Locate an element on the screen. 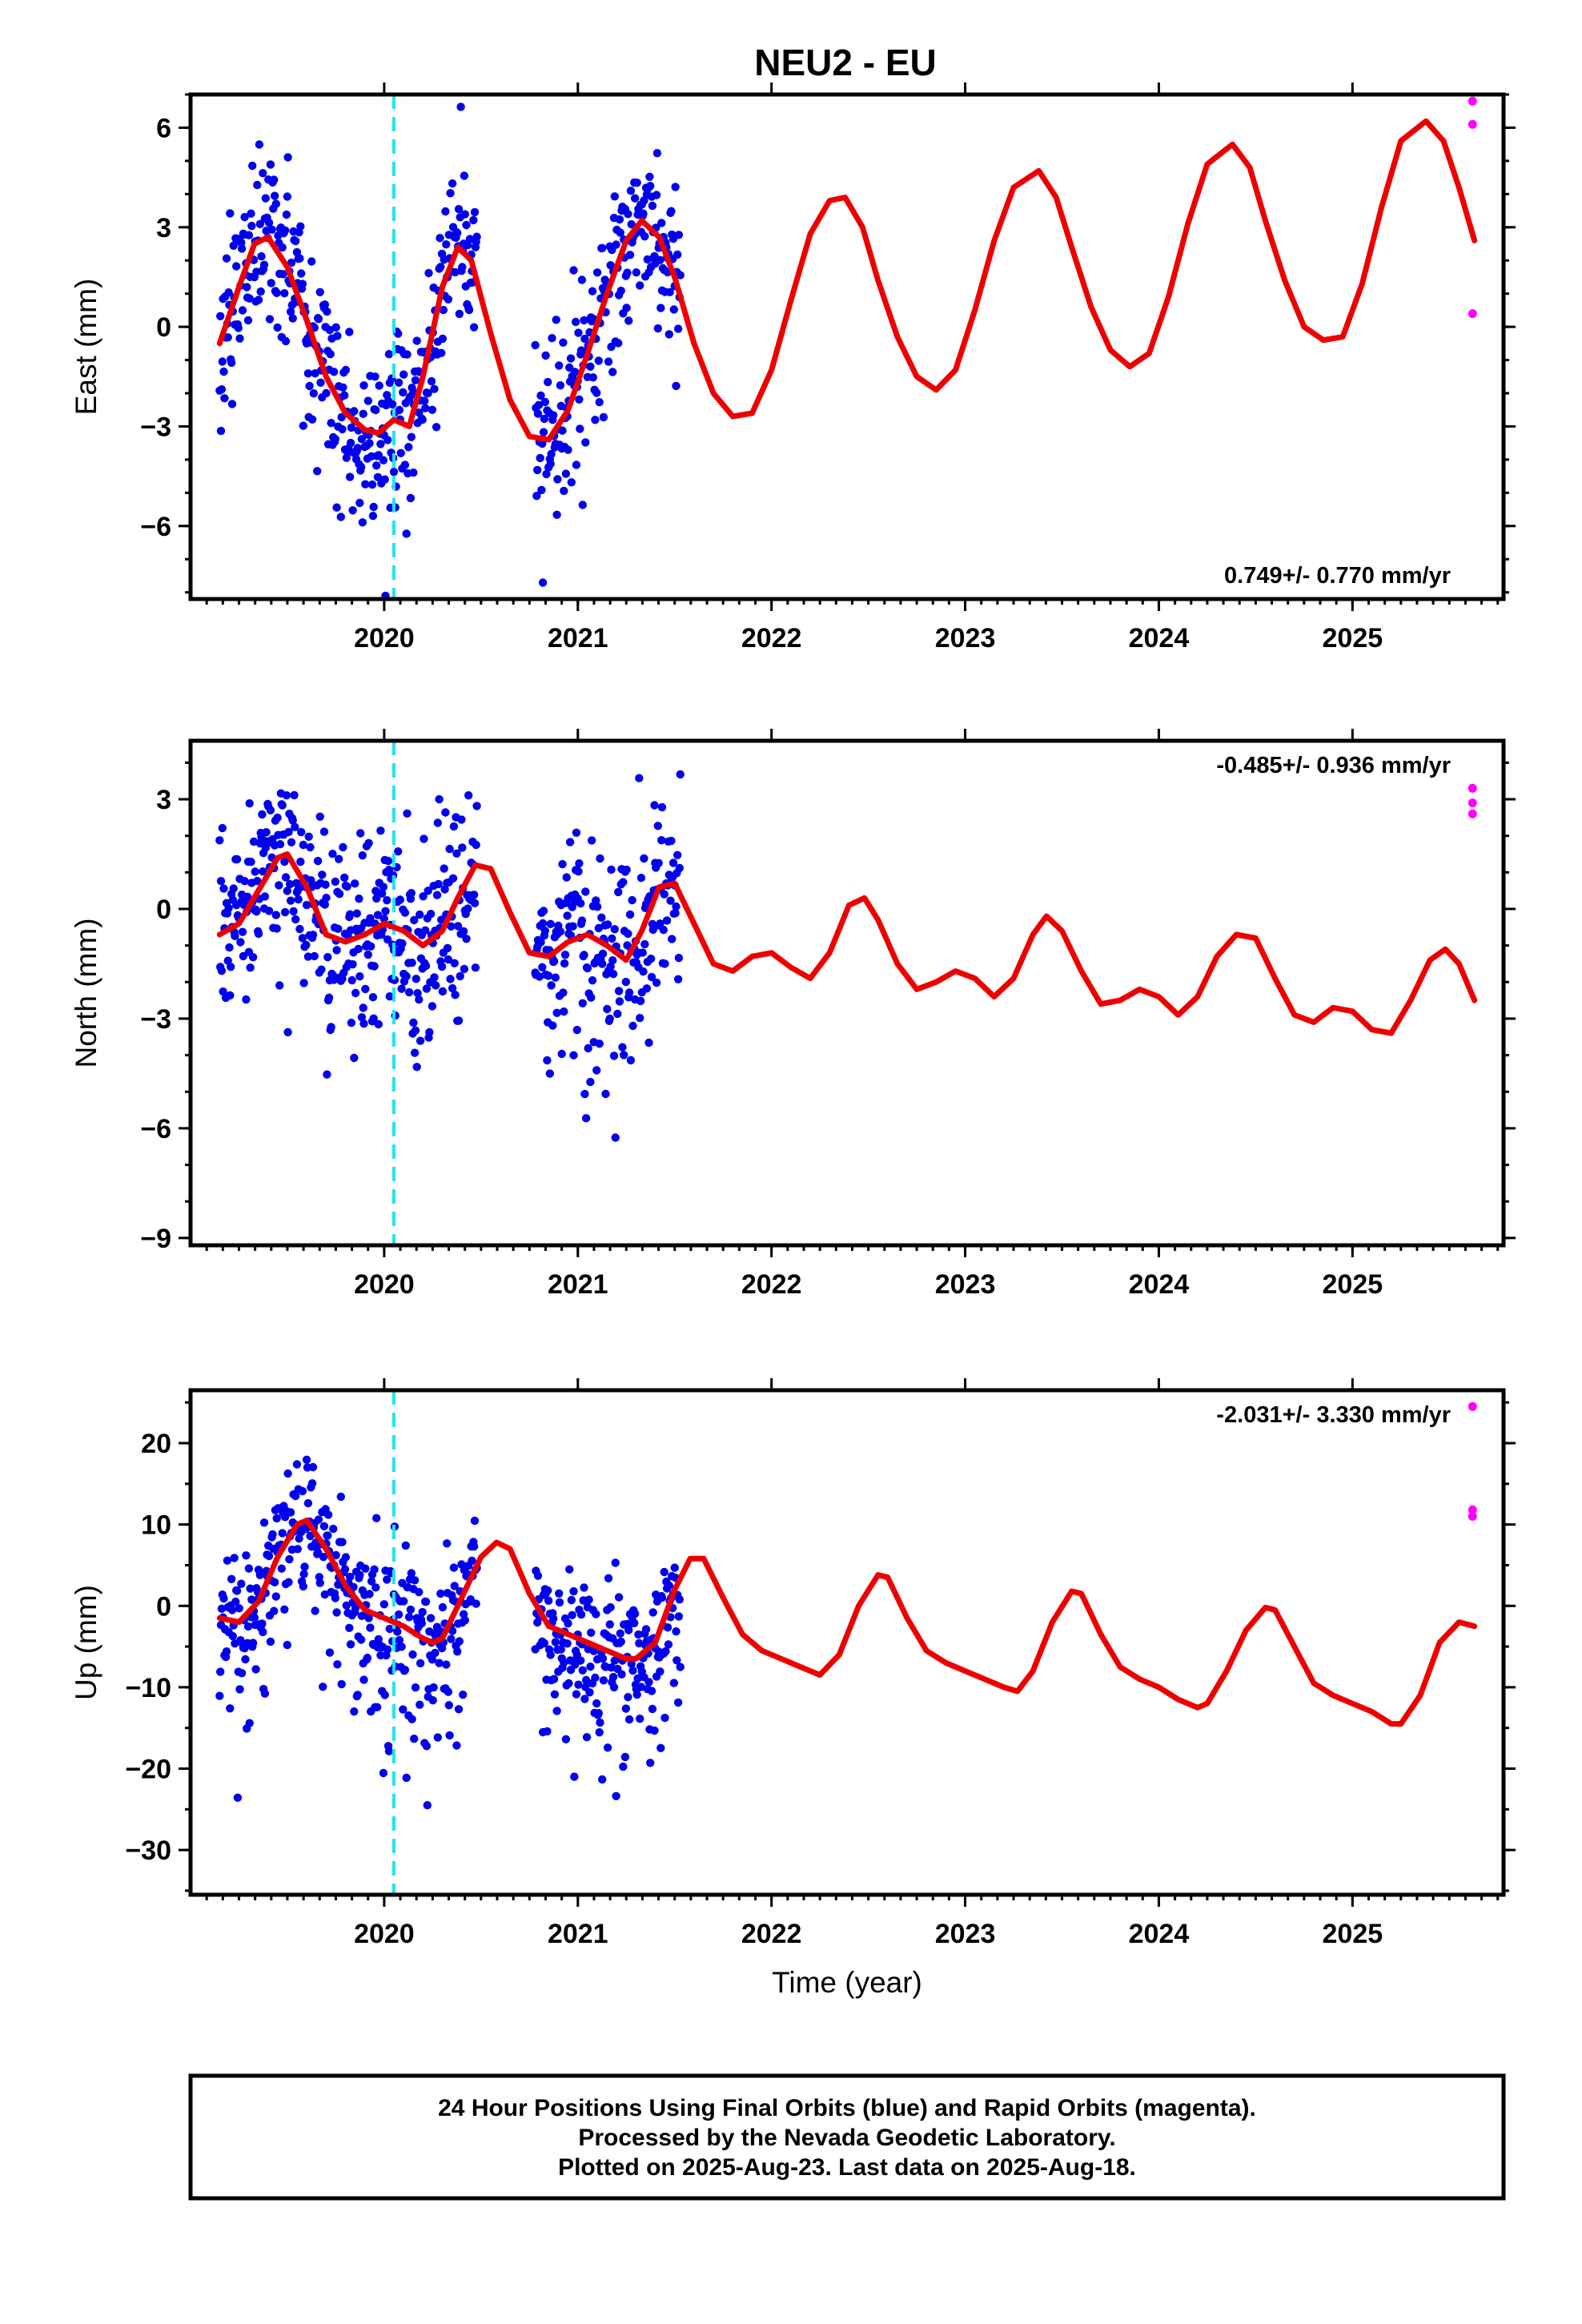 The image size is (1582, 2324). up-rate-label: -2.031+/- 3.330 mm/yr is located at coordinates (1333, 1415).